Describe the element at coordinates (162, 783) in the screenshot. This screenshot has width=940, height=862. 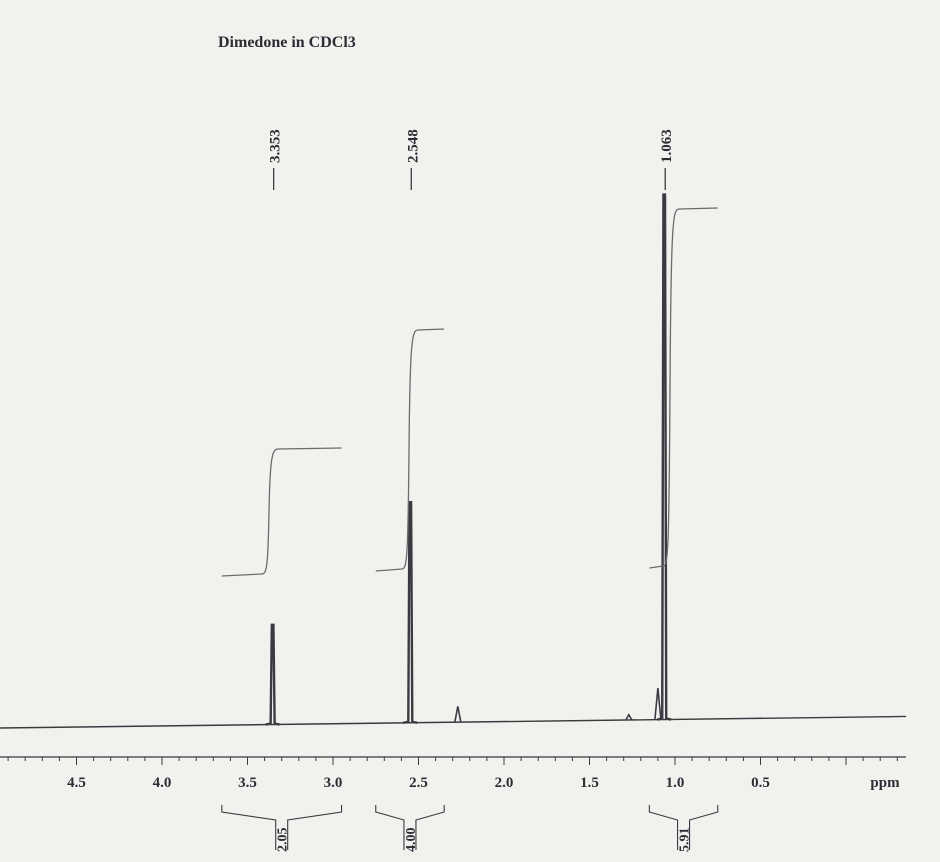
I see `x-tick-label-1: 4.0` at that location.